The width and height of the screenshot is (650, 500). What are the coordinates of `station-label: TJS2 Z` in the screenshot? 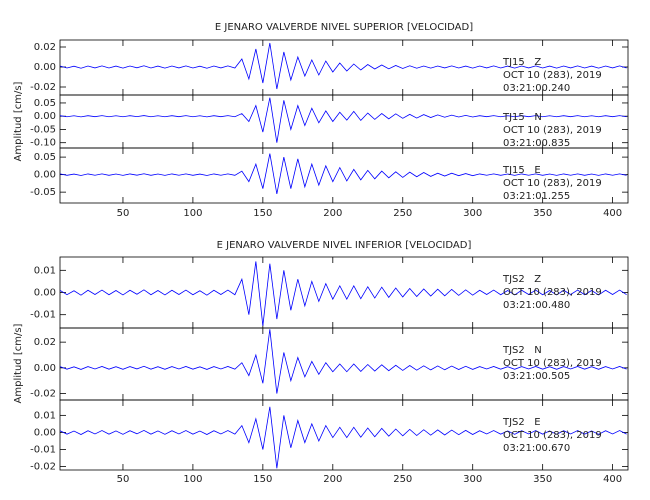 It's located at (521, 279).